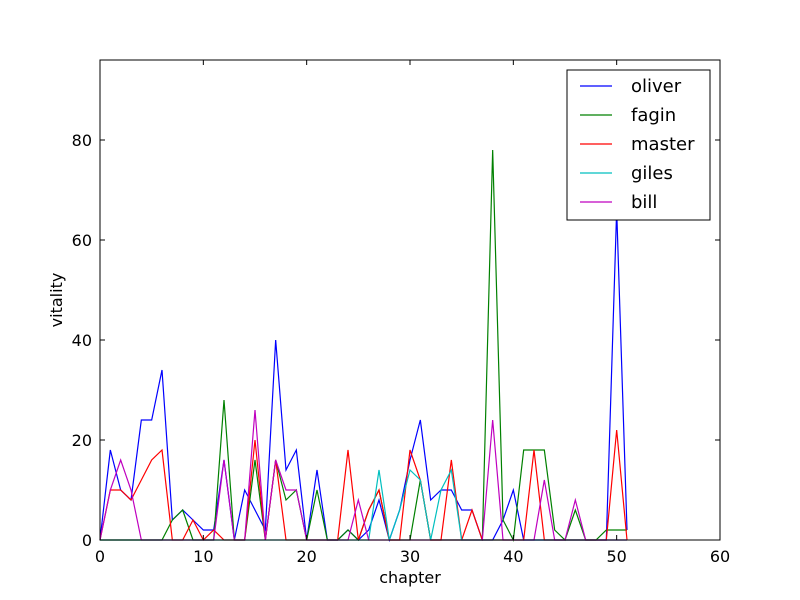  I want to click on y-tick-label: 60, so click(82, 240).